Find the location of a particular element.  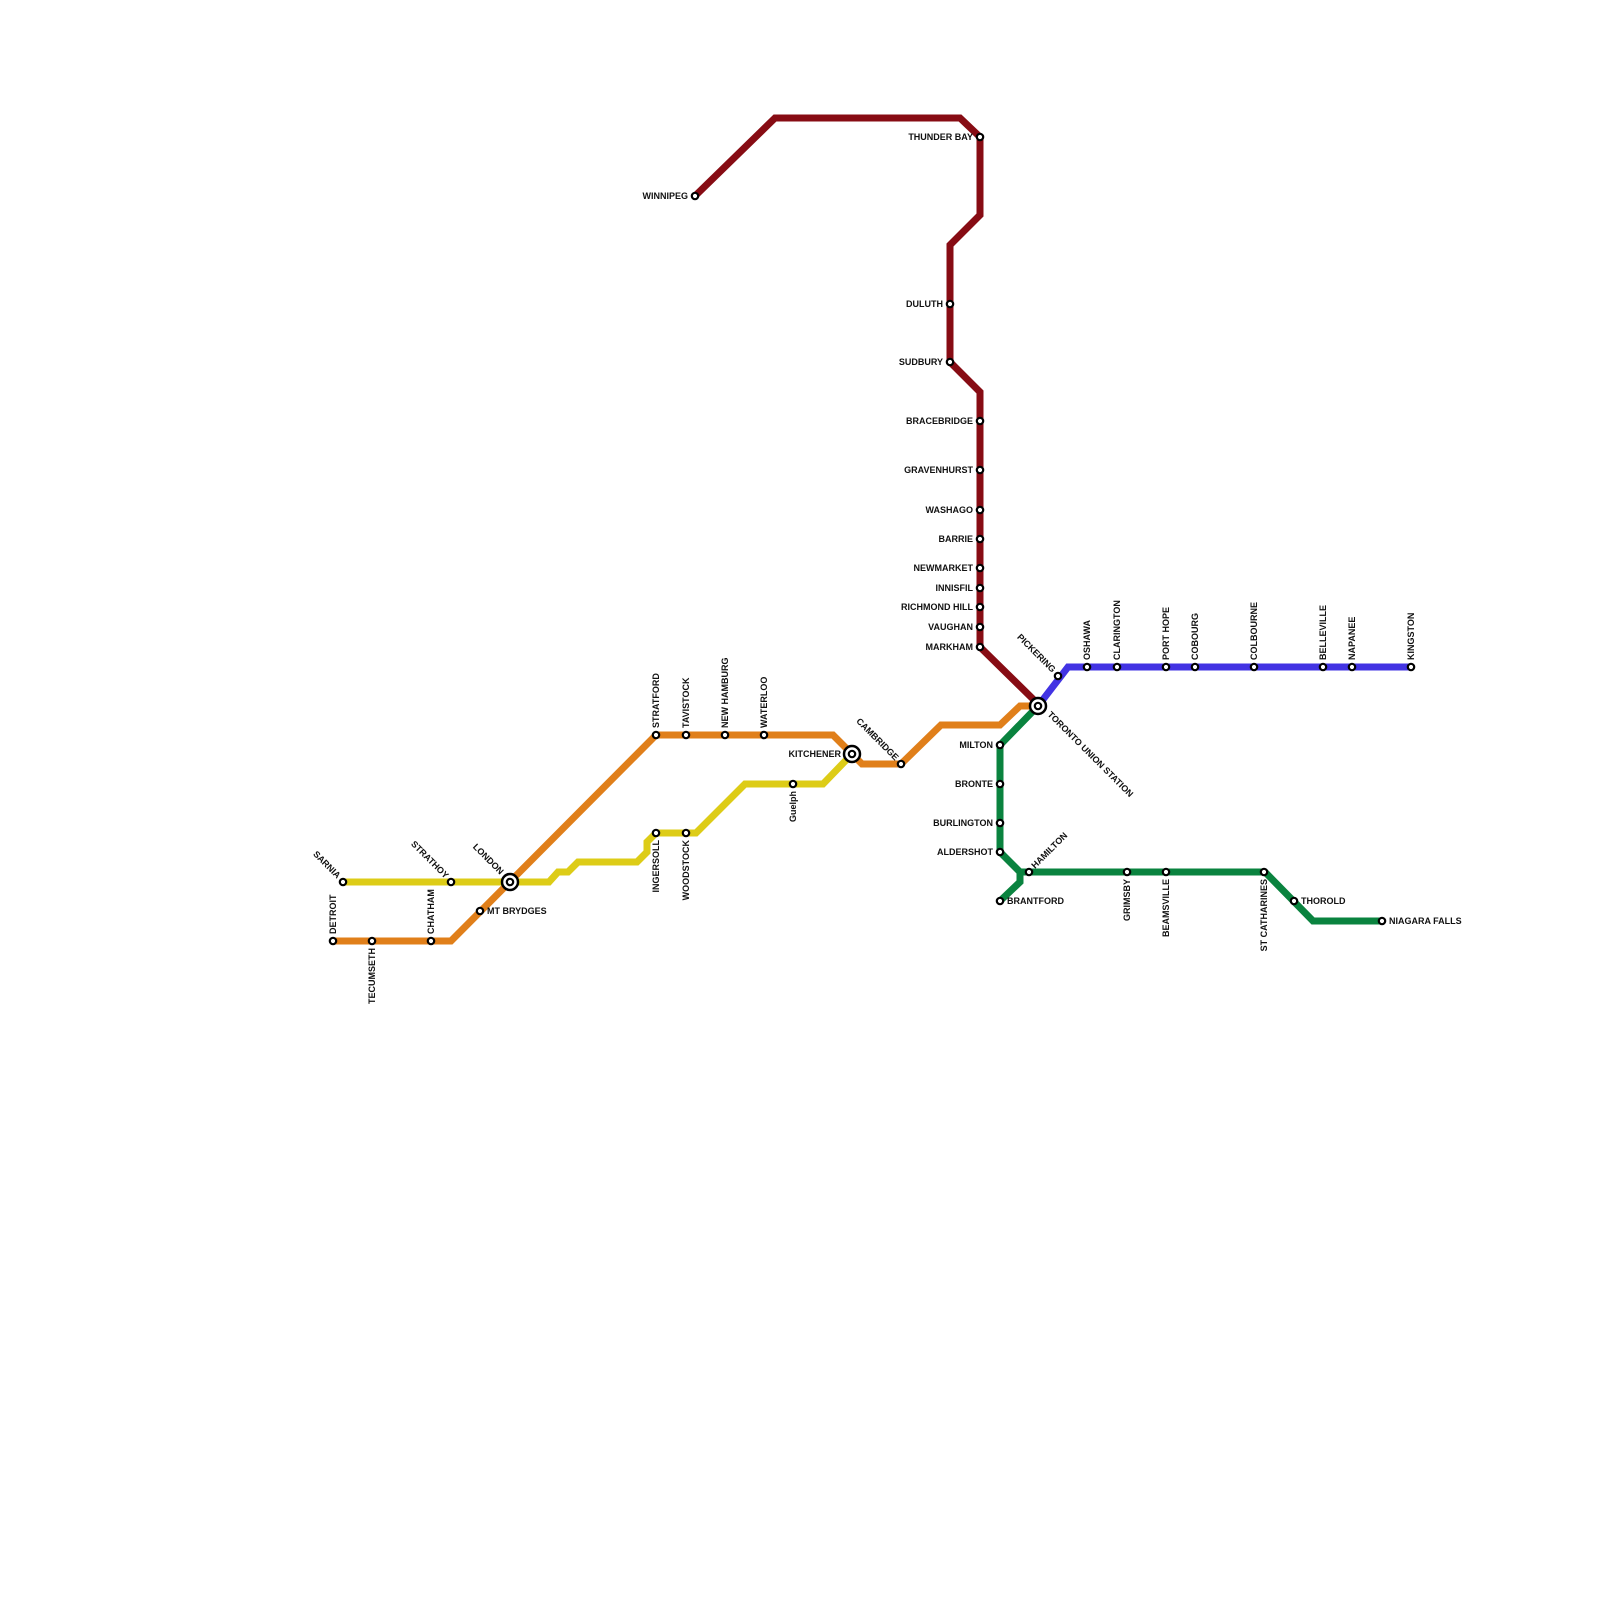

station-oshawa: OSHAWA is located at coordinates (1087, 645).